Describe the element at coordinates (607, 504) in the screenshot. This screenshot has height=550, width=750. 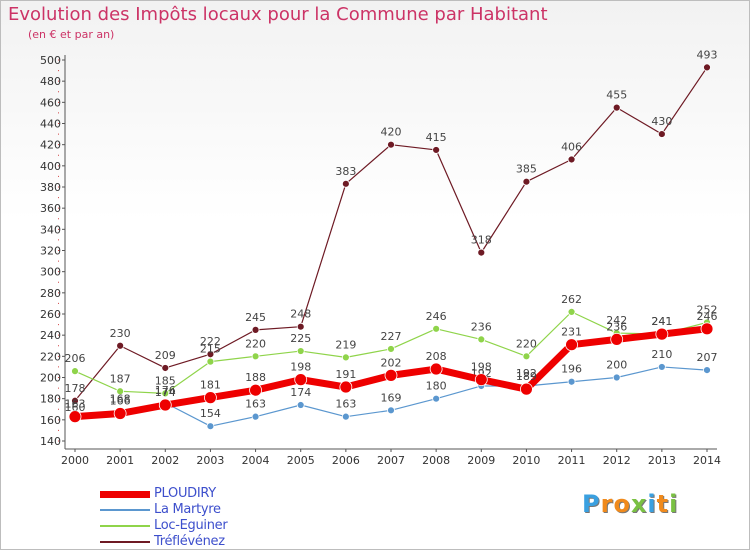
I see `logo-letter: r` at that location.